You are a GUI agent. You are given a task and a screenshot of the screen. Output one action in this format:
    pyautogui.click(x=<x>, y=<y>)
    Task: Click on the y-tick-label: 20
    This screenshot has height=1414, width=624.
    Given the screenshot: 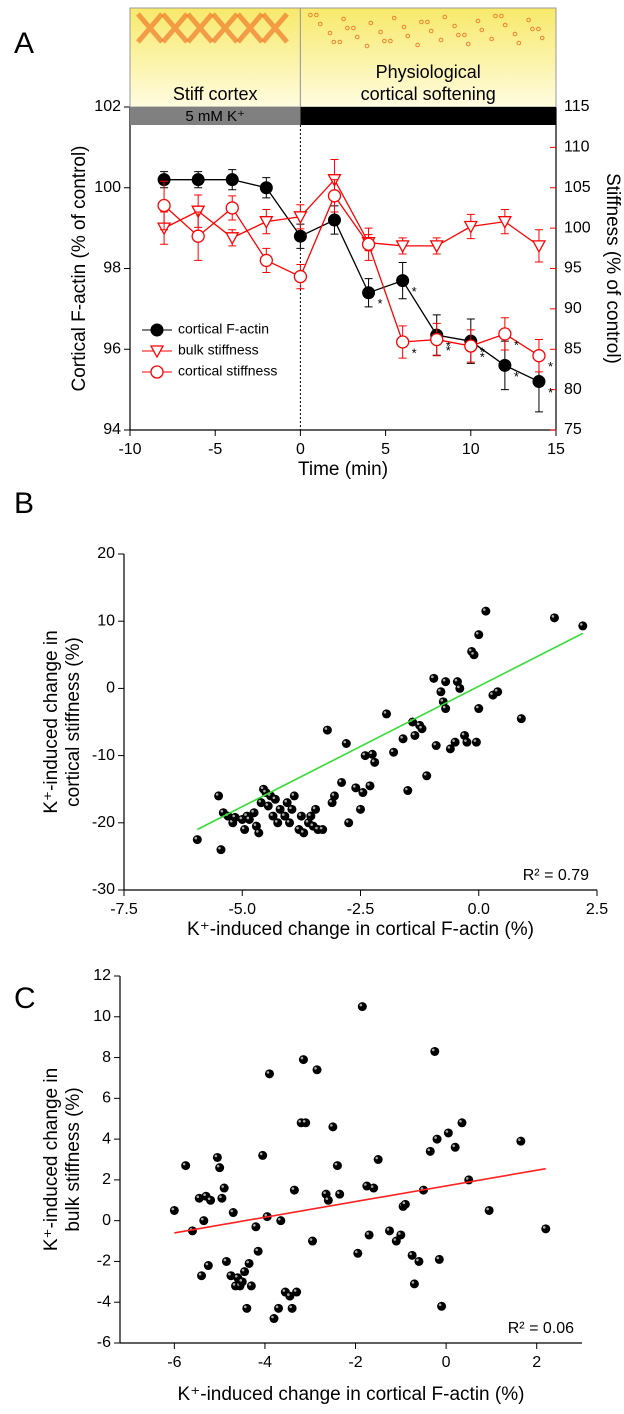 What is the action you would take?
    pyautogui.click(x=106, y=553)
    